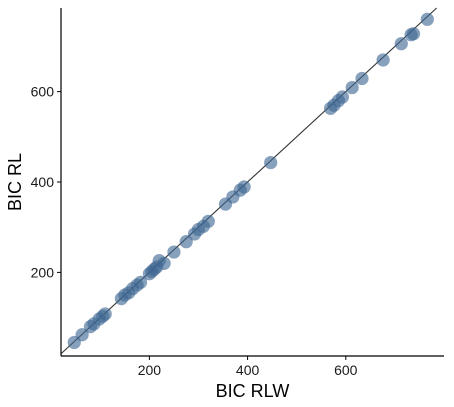 This screenshot has height=407, width=454. Describe the element at coordinates (150, 370) in the screenshot. I see `x-tick-label: 200` at that location.